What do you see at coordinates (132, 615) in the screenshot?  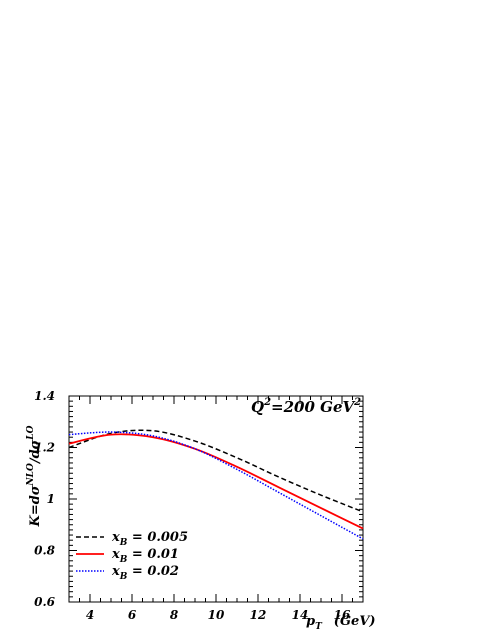 I see `x-tick-label: 6` at bounding box center [132, 615].